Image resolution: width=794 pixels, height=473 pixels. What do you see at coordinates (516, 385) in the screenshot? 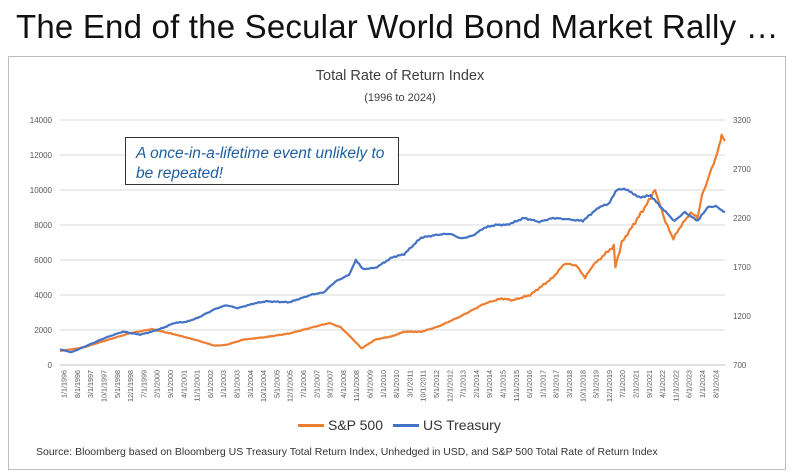
I see `x-tick-label: 11/1/2015` at bounding box center [516, 385].